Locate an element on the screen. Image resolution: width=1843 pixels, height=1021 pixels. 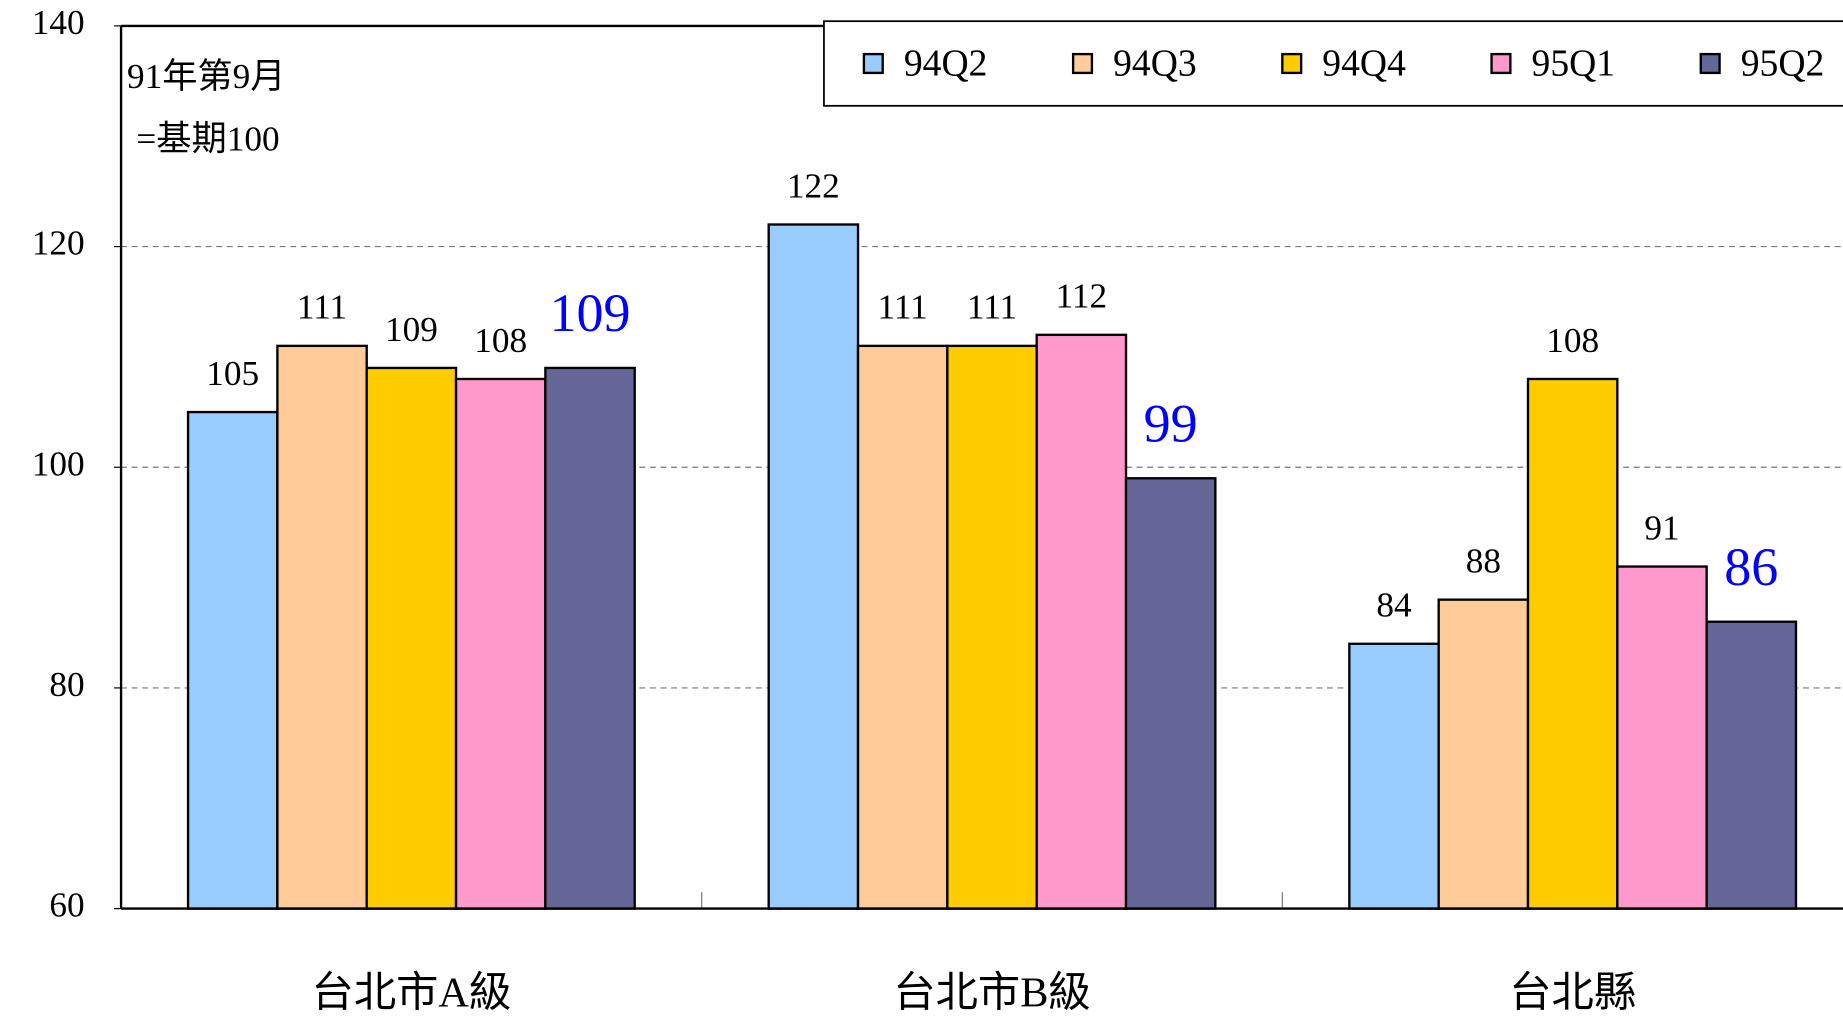
y-tick-label: 120 is located at coordinates (58, 243).